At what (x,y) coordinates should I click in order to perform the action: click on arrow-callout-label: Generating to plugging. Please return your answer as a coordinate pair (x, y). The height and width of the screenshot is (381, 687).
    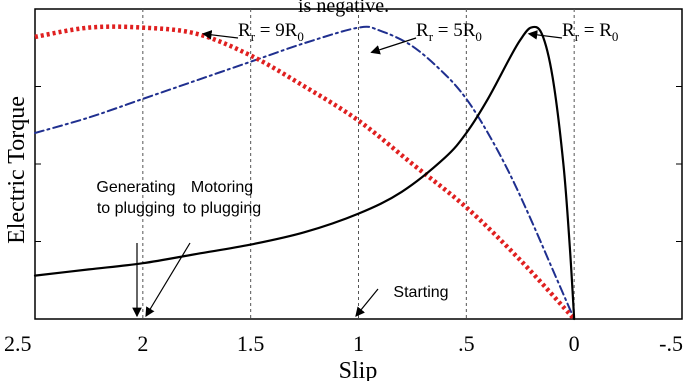
    Looking at the image, I should click on (135, 198).